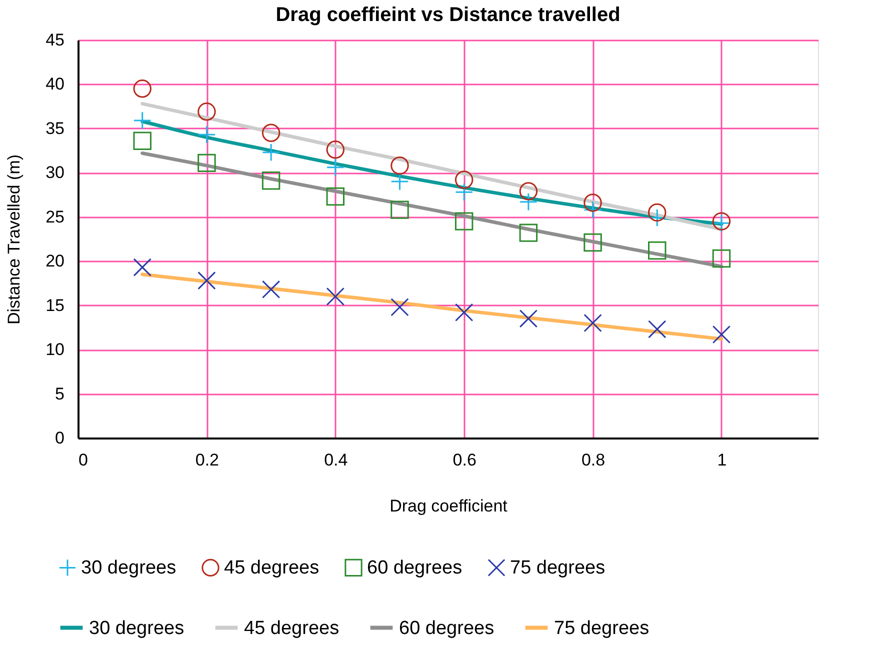 The width and height of the screenshot is (873, 652). I want to click on x-tick-label: 0, so click(83, 460).